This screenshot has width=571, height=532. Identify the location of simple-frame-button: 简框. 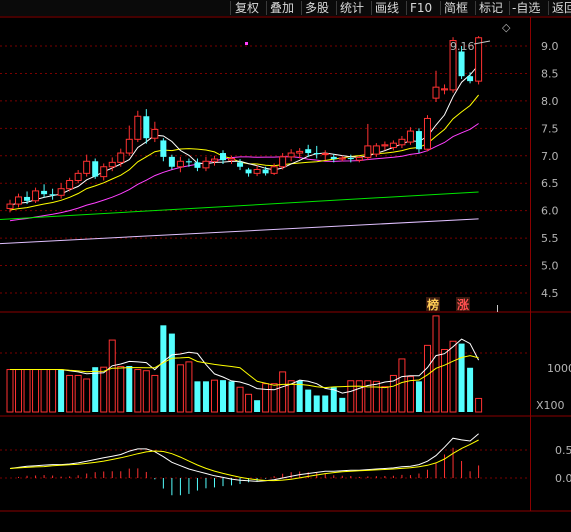
(456, 8).